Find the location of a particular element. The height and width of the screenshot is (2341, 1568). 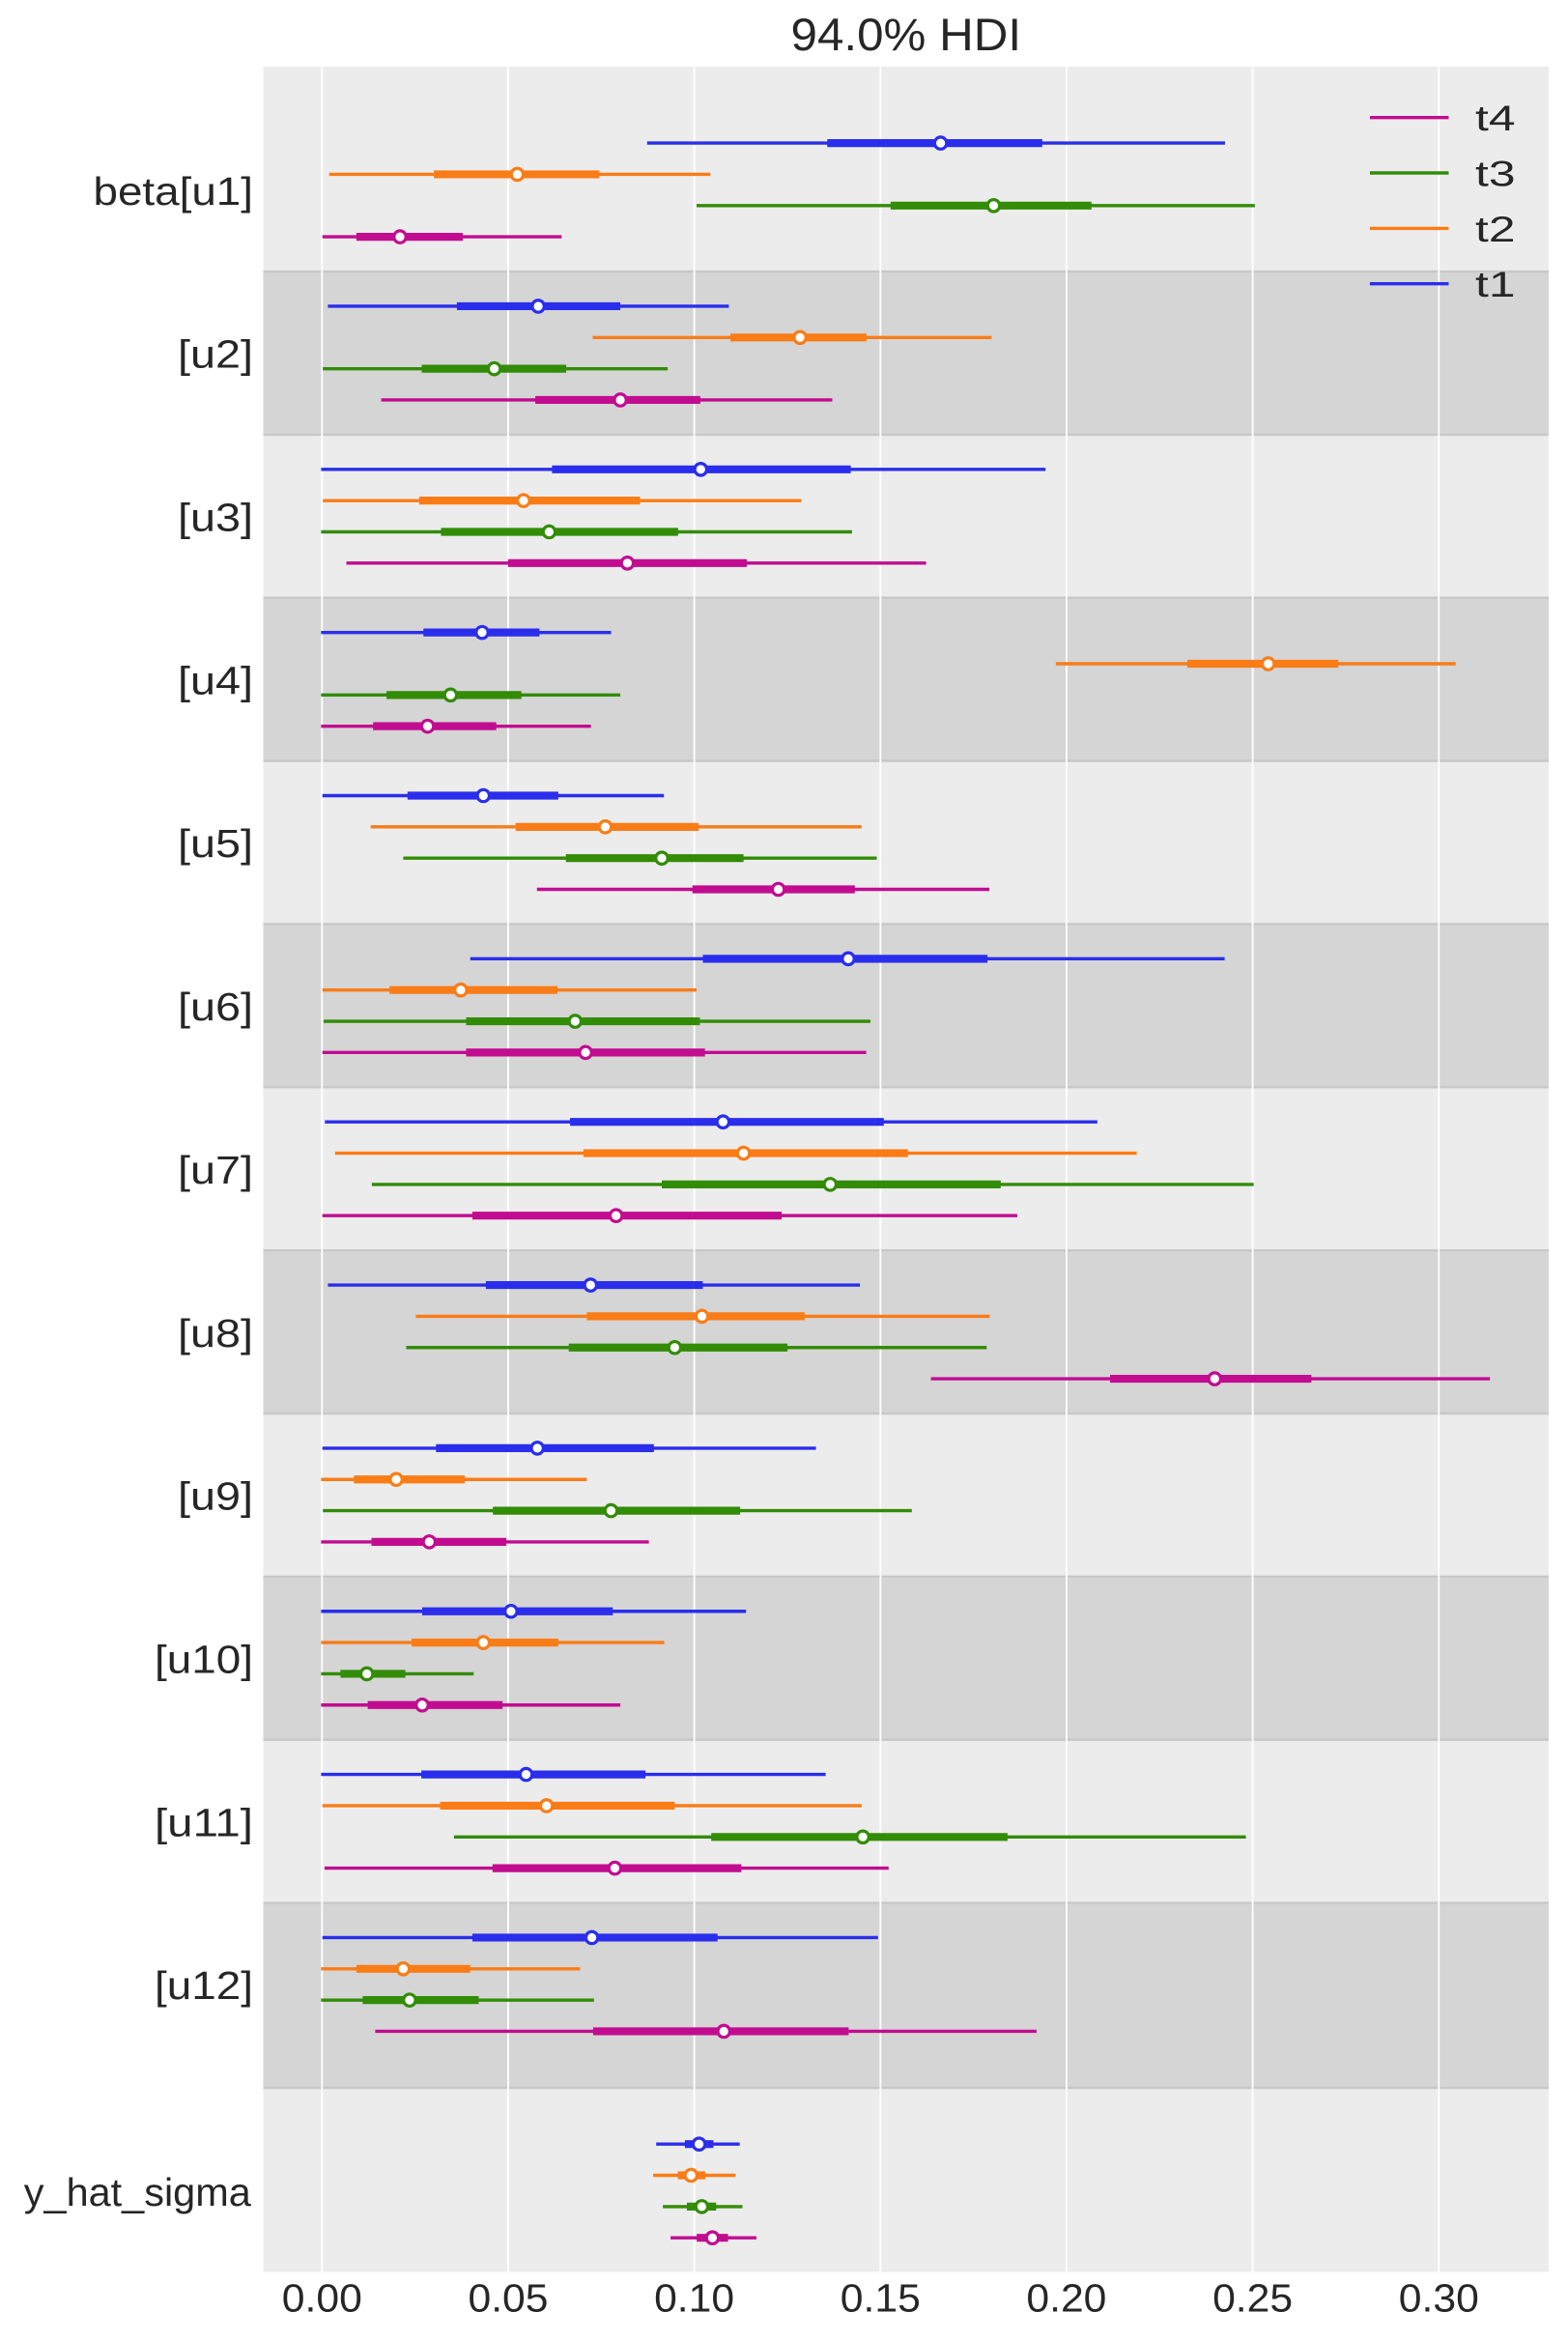

svg-text: 0.25 is located at coordinates (1252, 2299).